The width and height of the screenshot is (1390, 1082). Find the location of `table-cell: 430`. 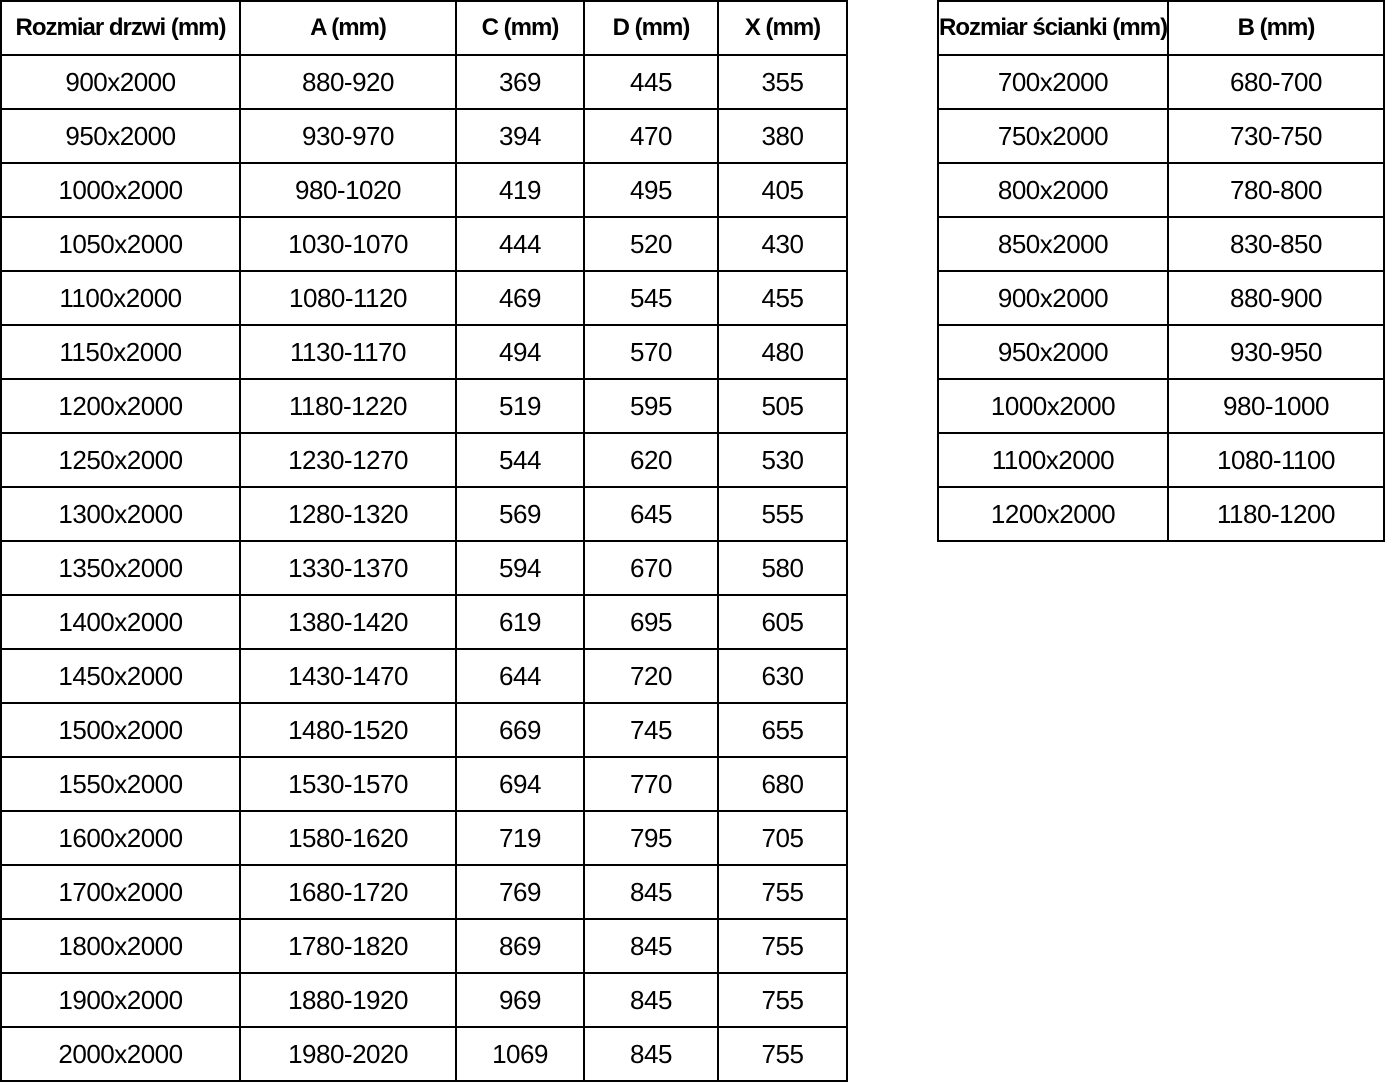

table-cell: 430 is located at coordinates (782, 244).